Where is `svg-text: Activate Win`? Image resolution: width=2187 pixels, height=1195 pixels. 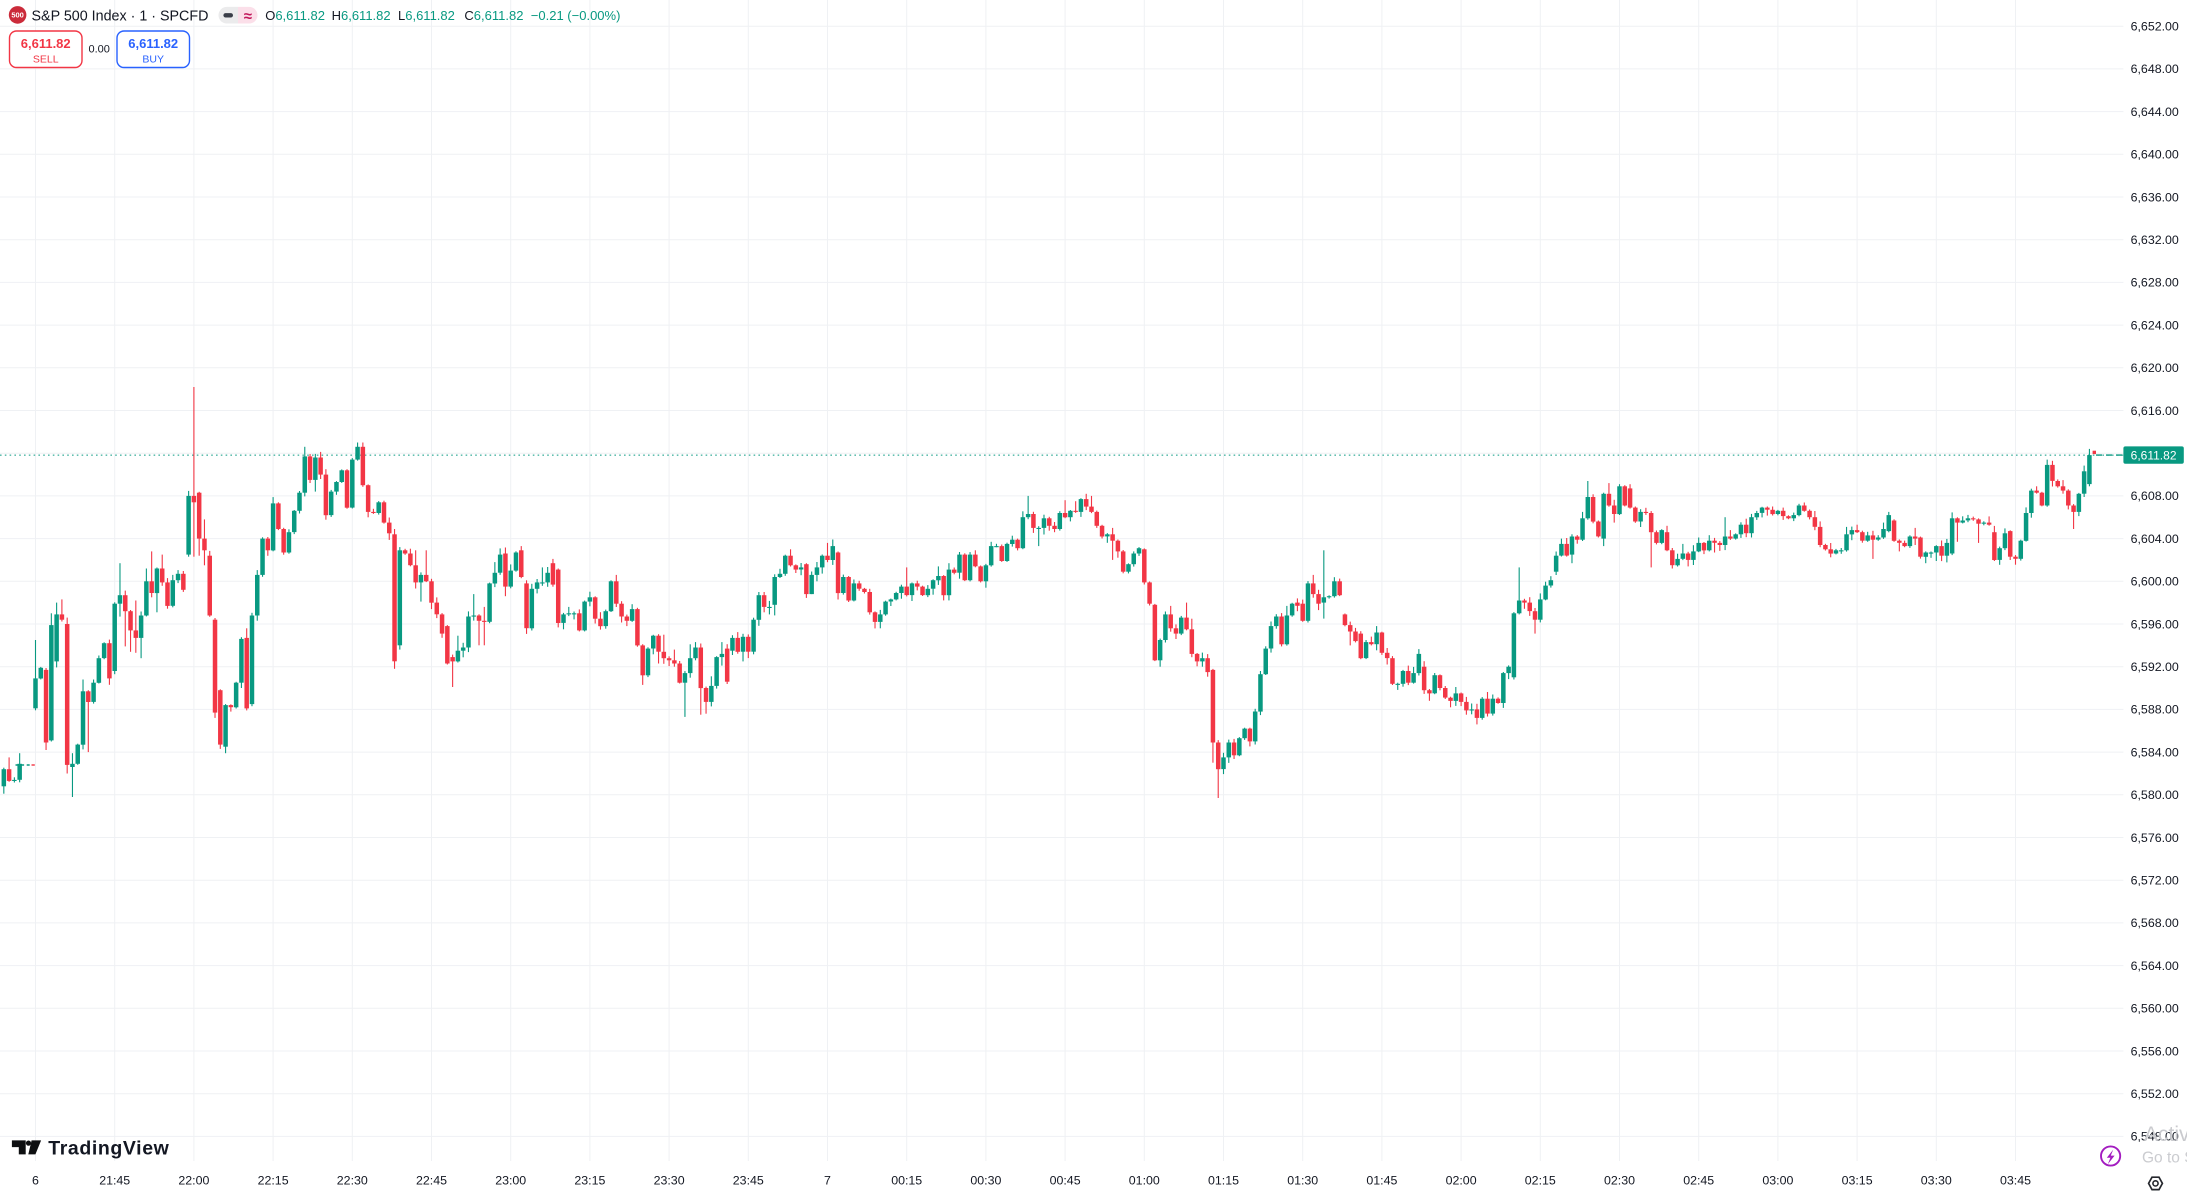 svg-text: Activate Win is located at coordinates (2165, 1134).